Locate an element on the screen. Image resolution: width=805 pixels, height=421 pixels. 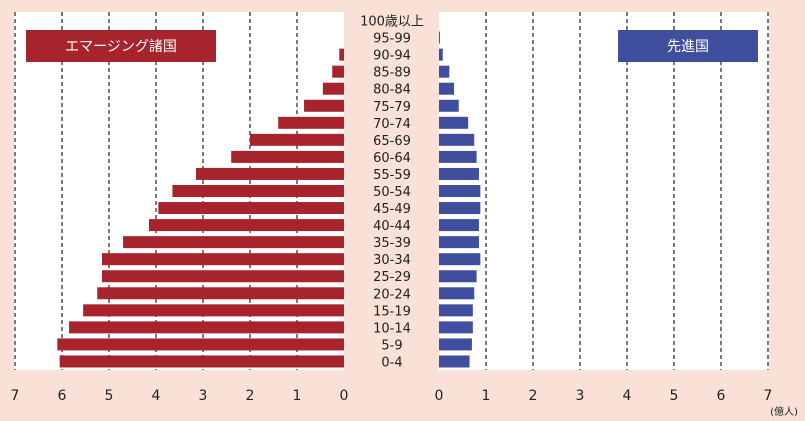
age-label-70-74: 70-74 is located at coordinates (392, 124).